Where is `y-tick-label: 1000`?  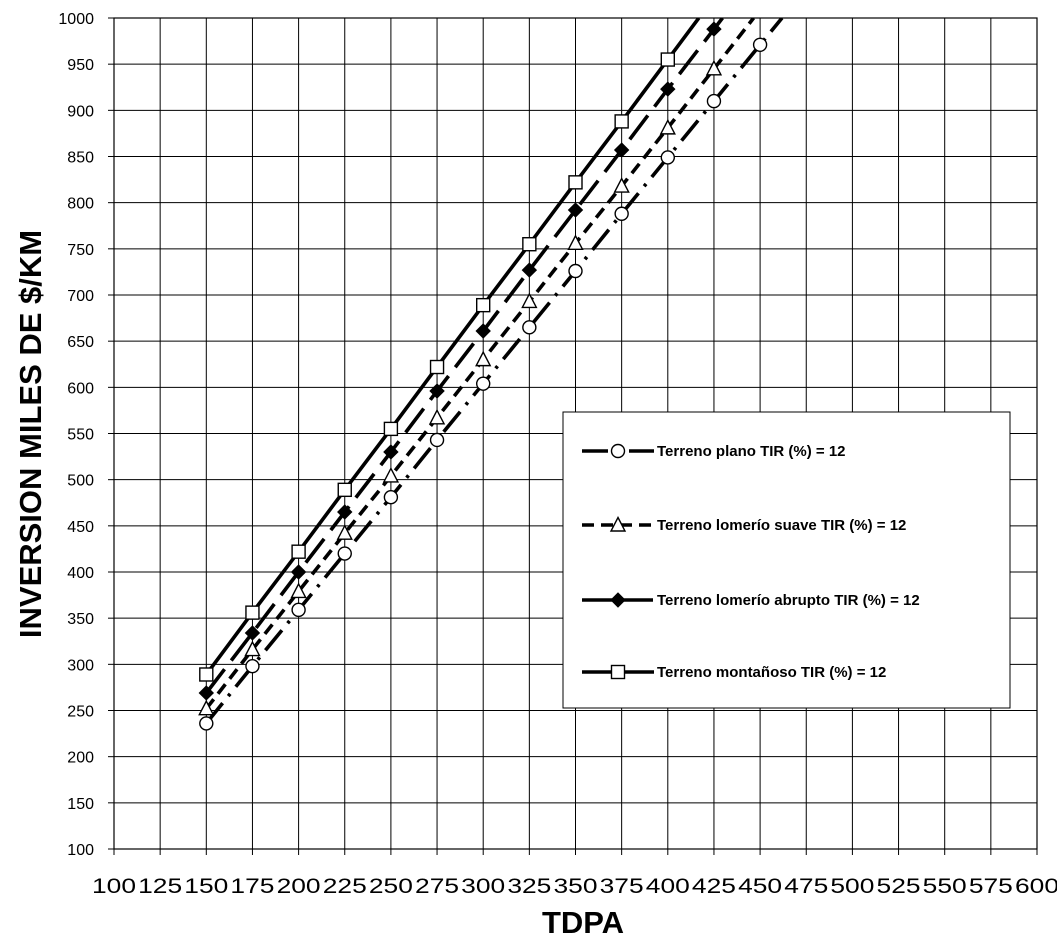 y-tick-label: 1000 is located at coordinates (76, 19).